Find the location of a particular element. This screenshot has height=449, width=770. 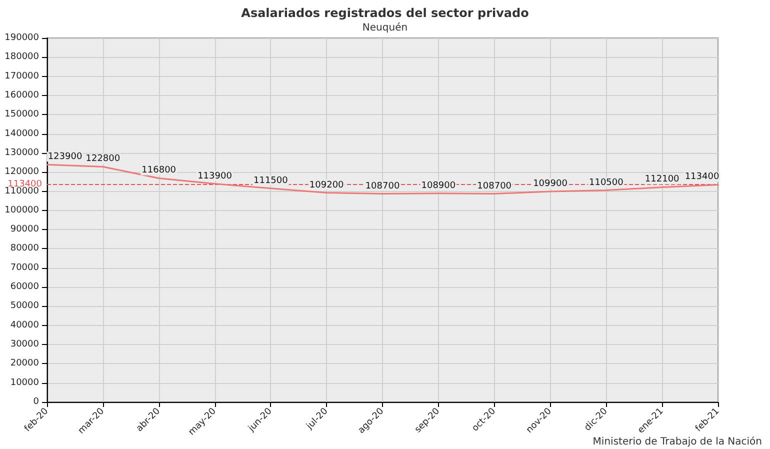

data-label: 109200 is located at coordinates (326, 185).